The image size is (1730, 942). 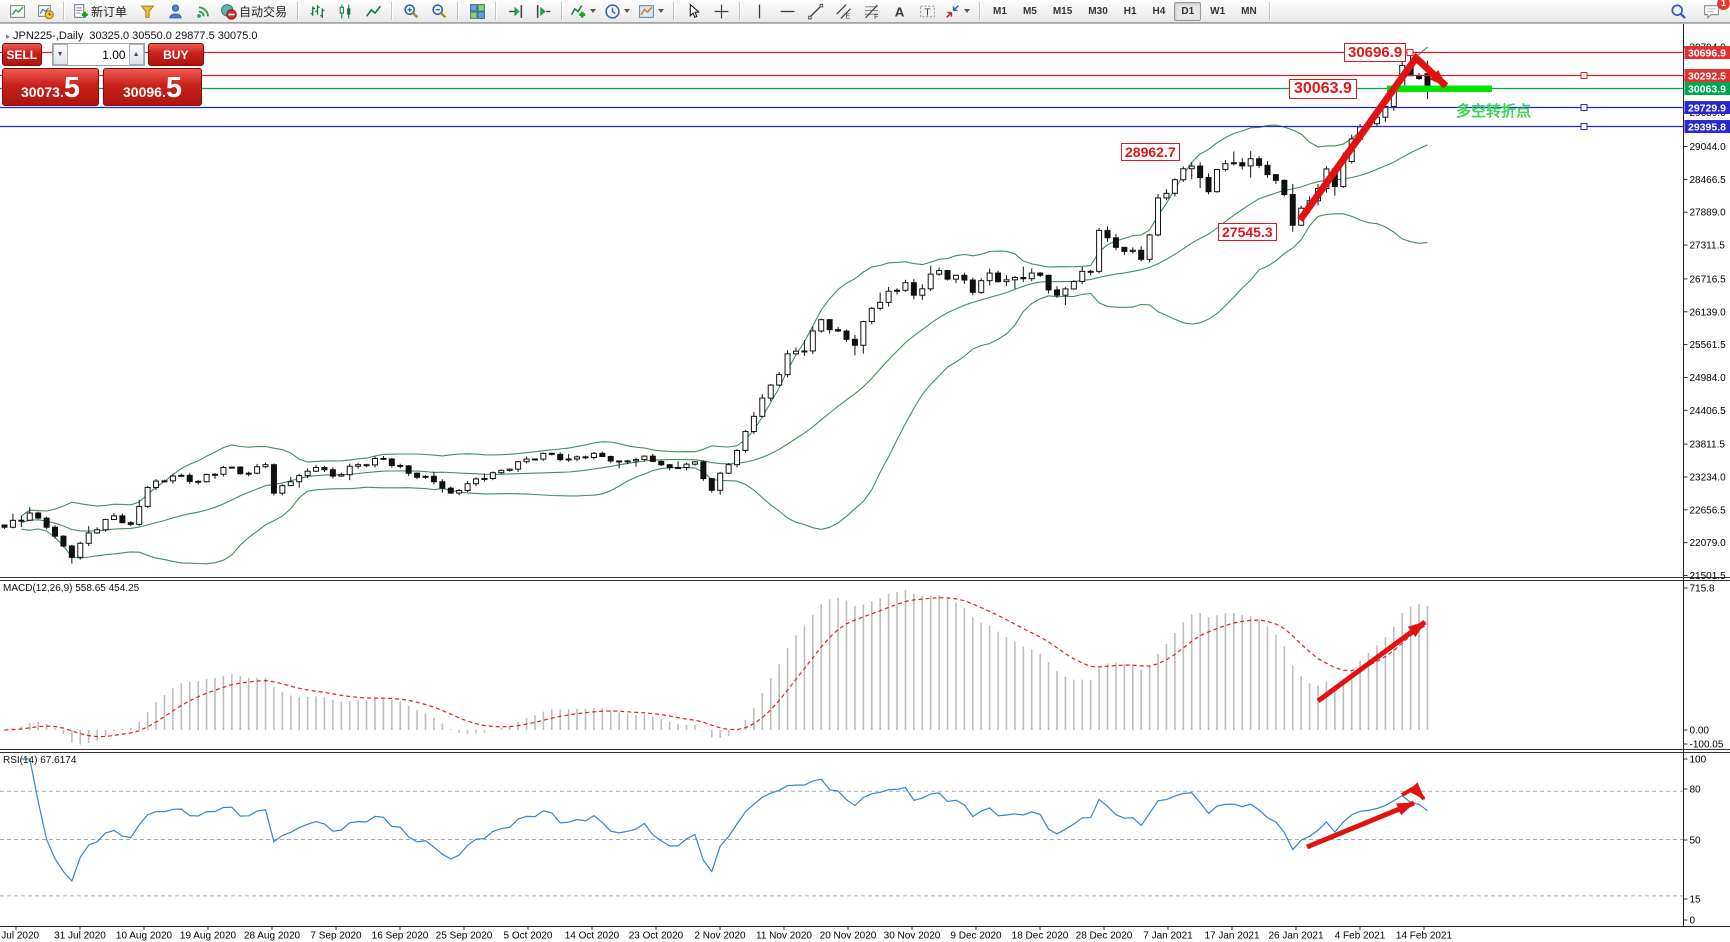 I want to click on label-icon: T, so click(x=927, y=11).